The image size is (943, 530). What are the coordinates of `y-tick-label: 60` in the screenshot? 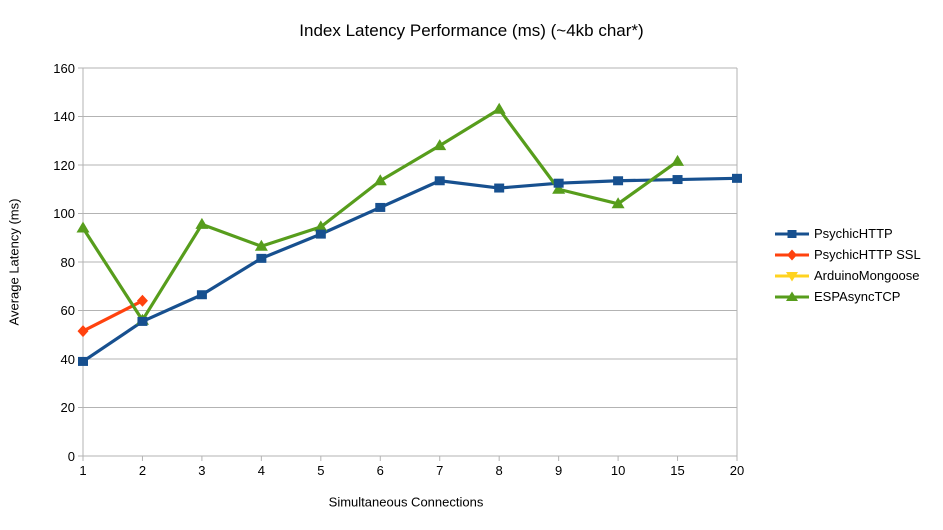 It's located at (67, 310).